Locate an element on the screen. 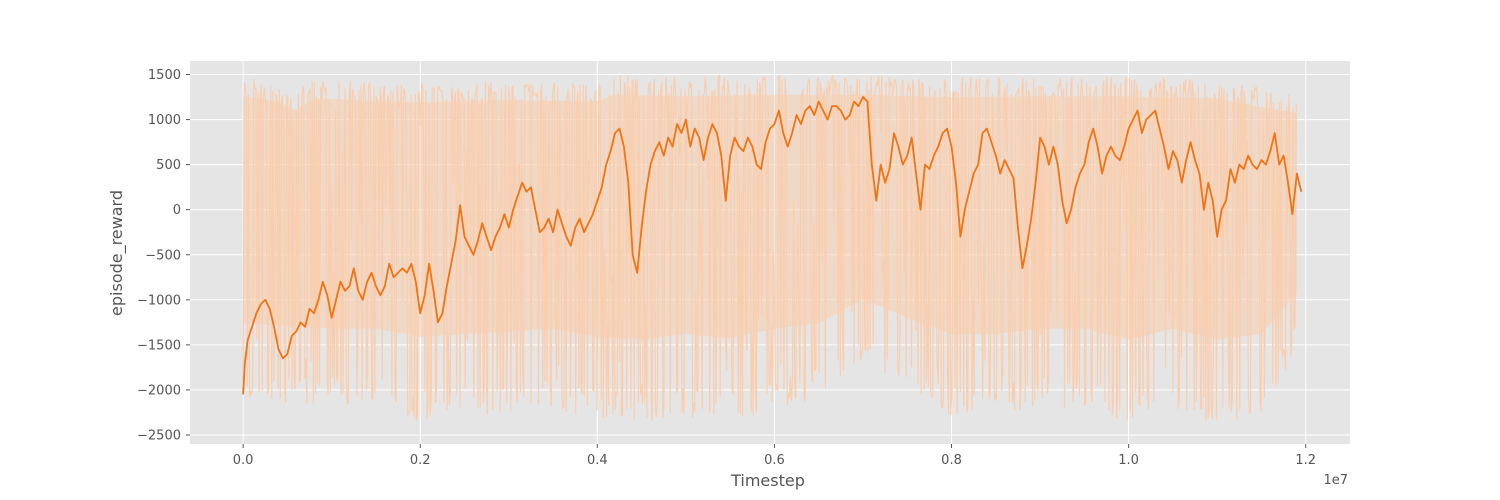 The image size is (1500, 500). y-tick-label: −2000 is located at coordinates (159, 390).